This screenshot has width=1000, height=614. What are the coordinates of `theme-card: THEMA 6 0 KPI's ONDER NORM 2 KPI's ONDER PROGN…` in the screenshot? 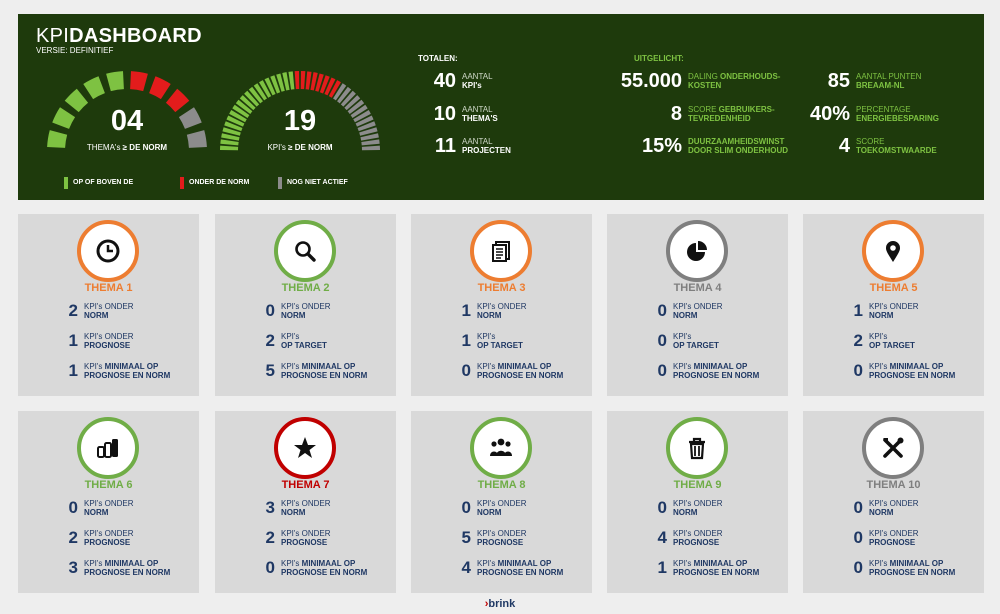 It's located at (108, 502).